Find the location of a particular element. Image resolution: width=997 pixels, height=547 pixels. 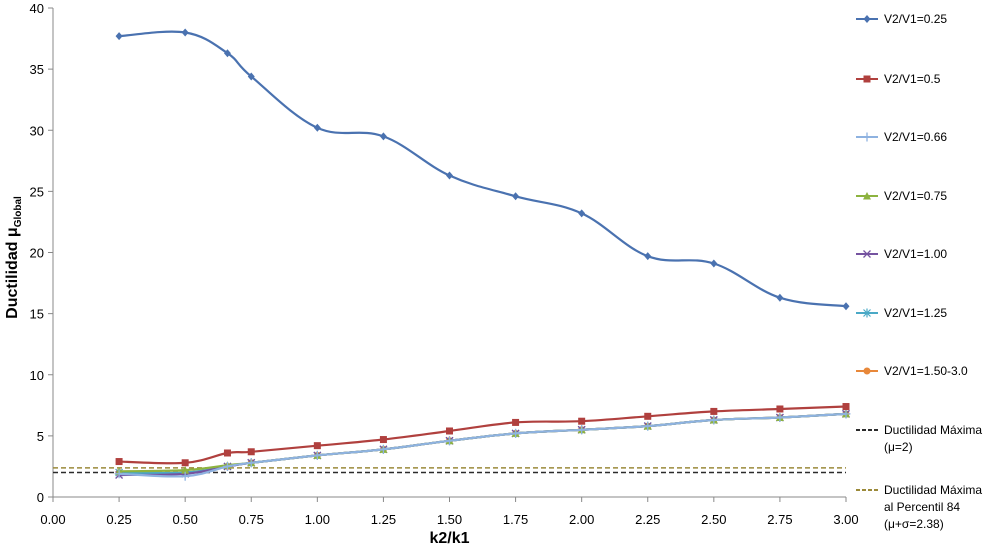

legend-item: V2/V1=0.75 is located at coordinates (901, 196).